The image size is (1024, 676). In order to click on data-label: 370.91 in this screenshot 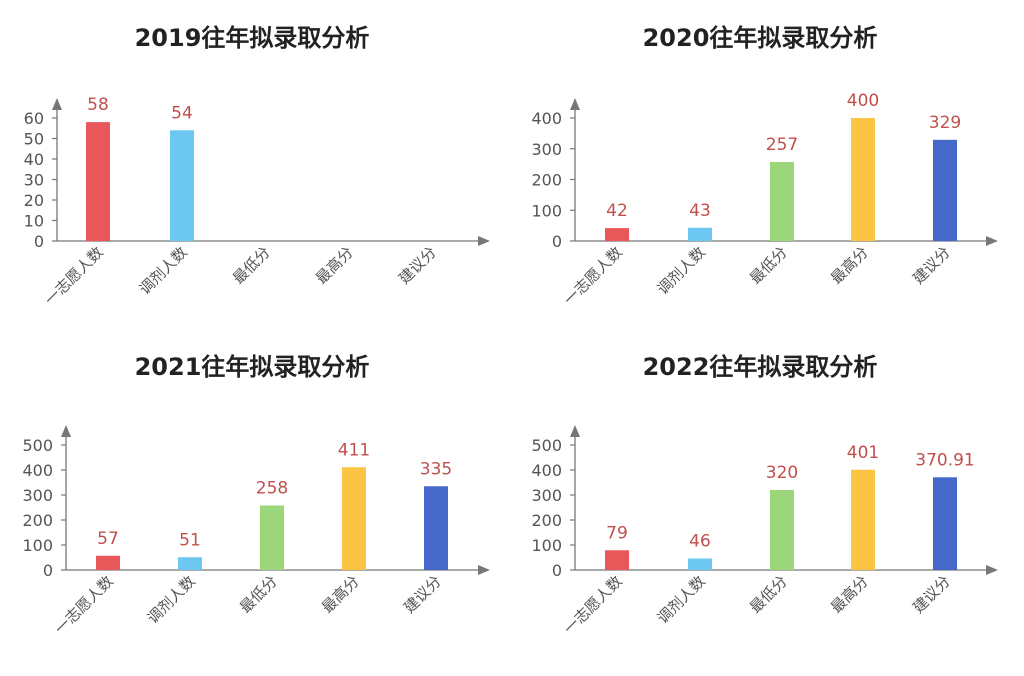, I will do `click(944, 460)`.